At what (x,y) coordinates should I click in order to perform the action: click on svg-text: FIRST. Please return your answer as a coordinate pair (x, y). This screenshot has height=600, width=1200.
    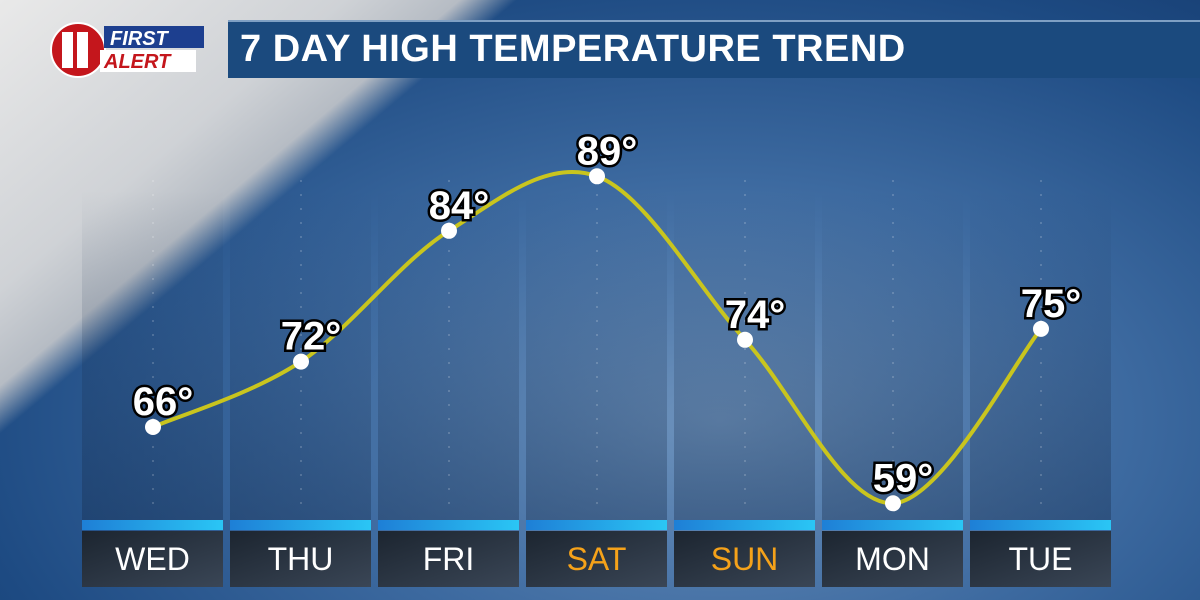
    Looking at the image, I should click on (140, 39).